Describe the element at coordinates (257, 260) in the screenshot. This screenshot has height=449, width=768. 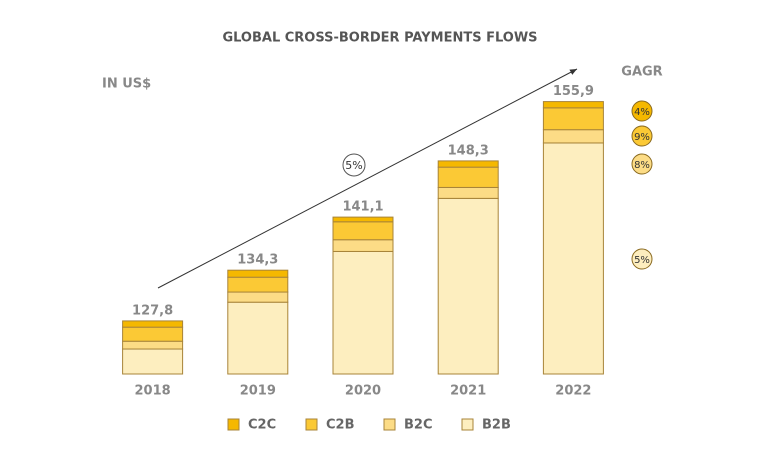
I see `total-label: 134,3` at that location.